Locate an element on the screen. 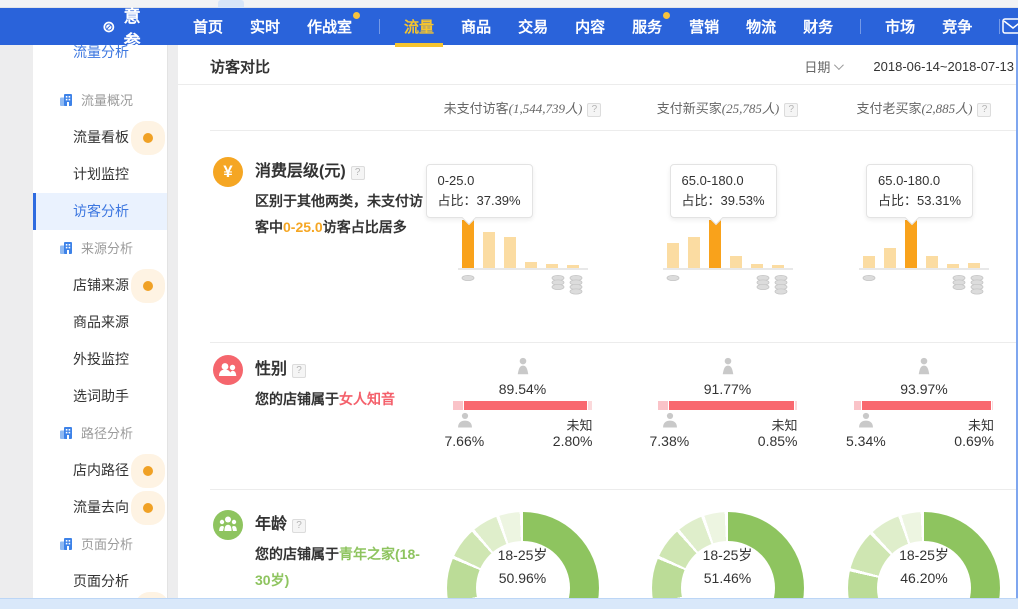 The image size is (1018, 609). bottom-scrollbar-strip is located at coordinates (509, 603).